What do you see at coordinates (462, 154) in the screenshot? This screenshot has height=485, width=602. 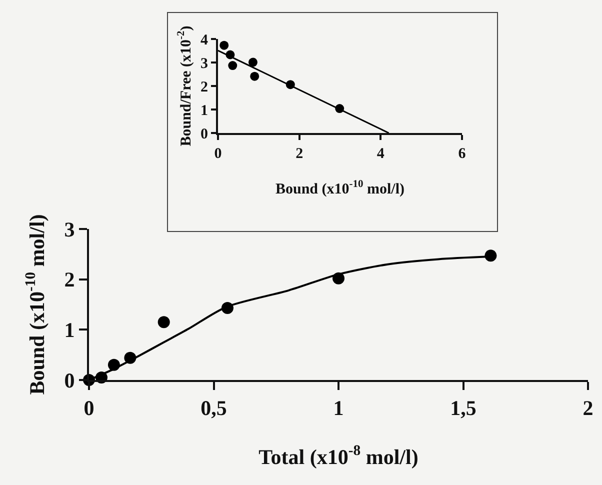 I see `x-tick-label: 6` at bounding box center [462, 154].